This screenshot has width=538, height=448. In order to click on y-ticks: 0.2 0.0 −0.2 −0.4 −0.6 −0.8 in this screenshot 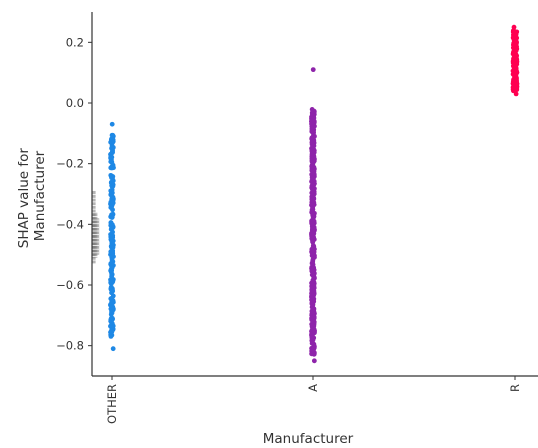, I will do `click(74, 194)`.